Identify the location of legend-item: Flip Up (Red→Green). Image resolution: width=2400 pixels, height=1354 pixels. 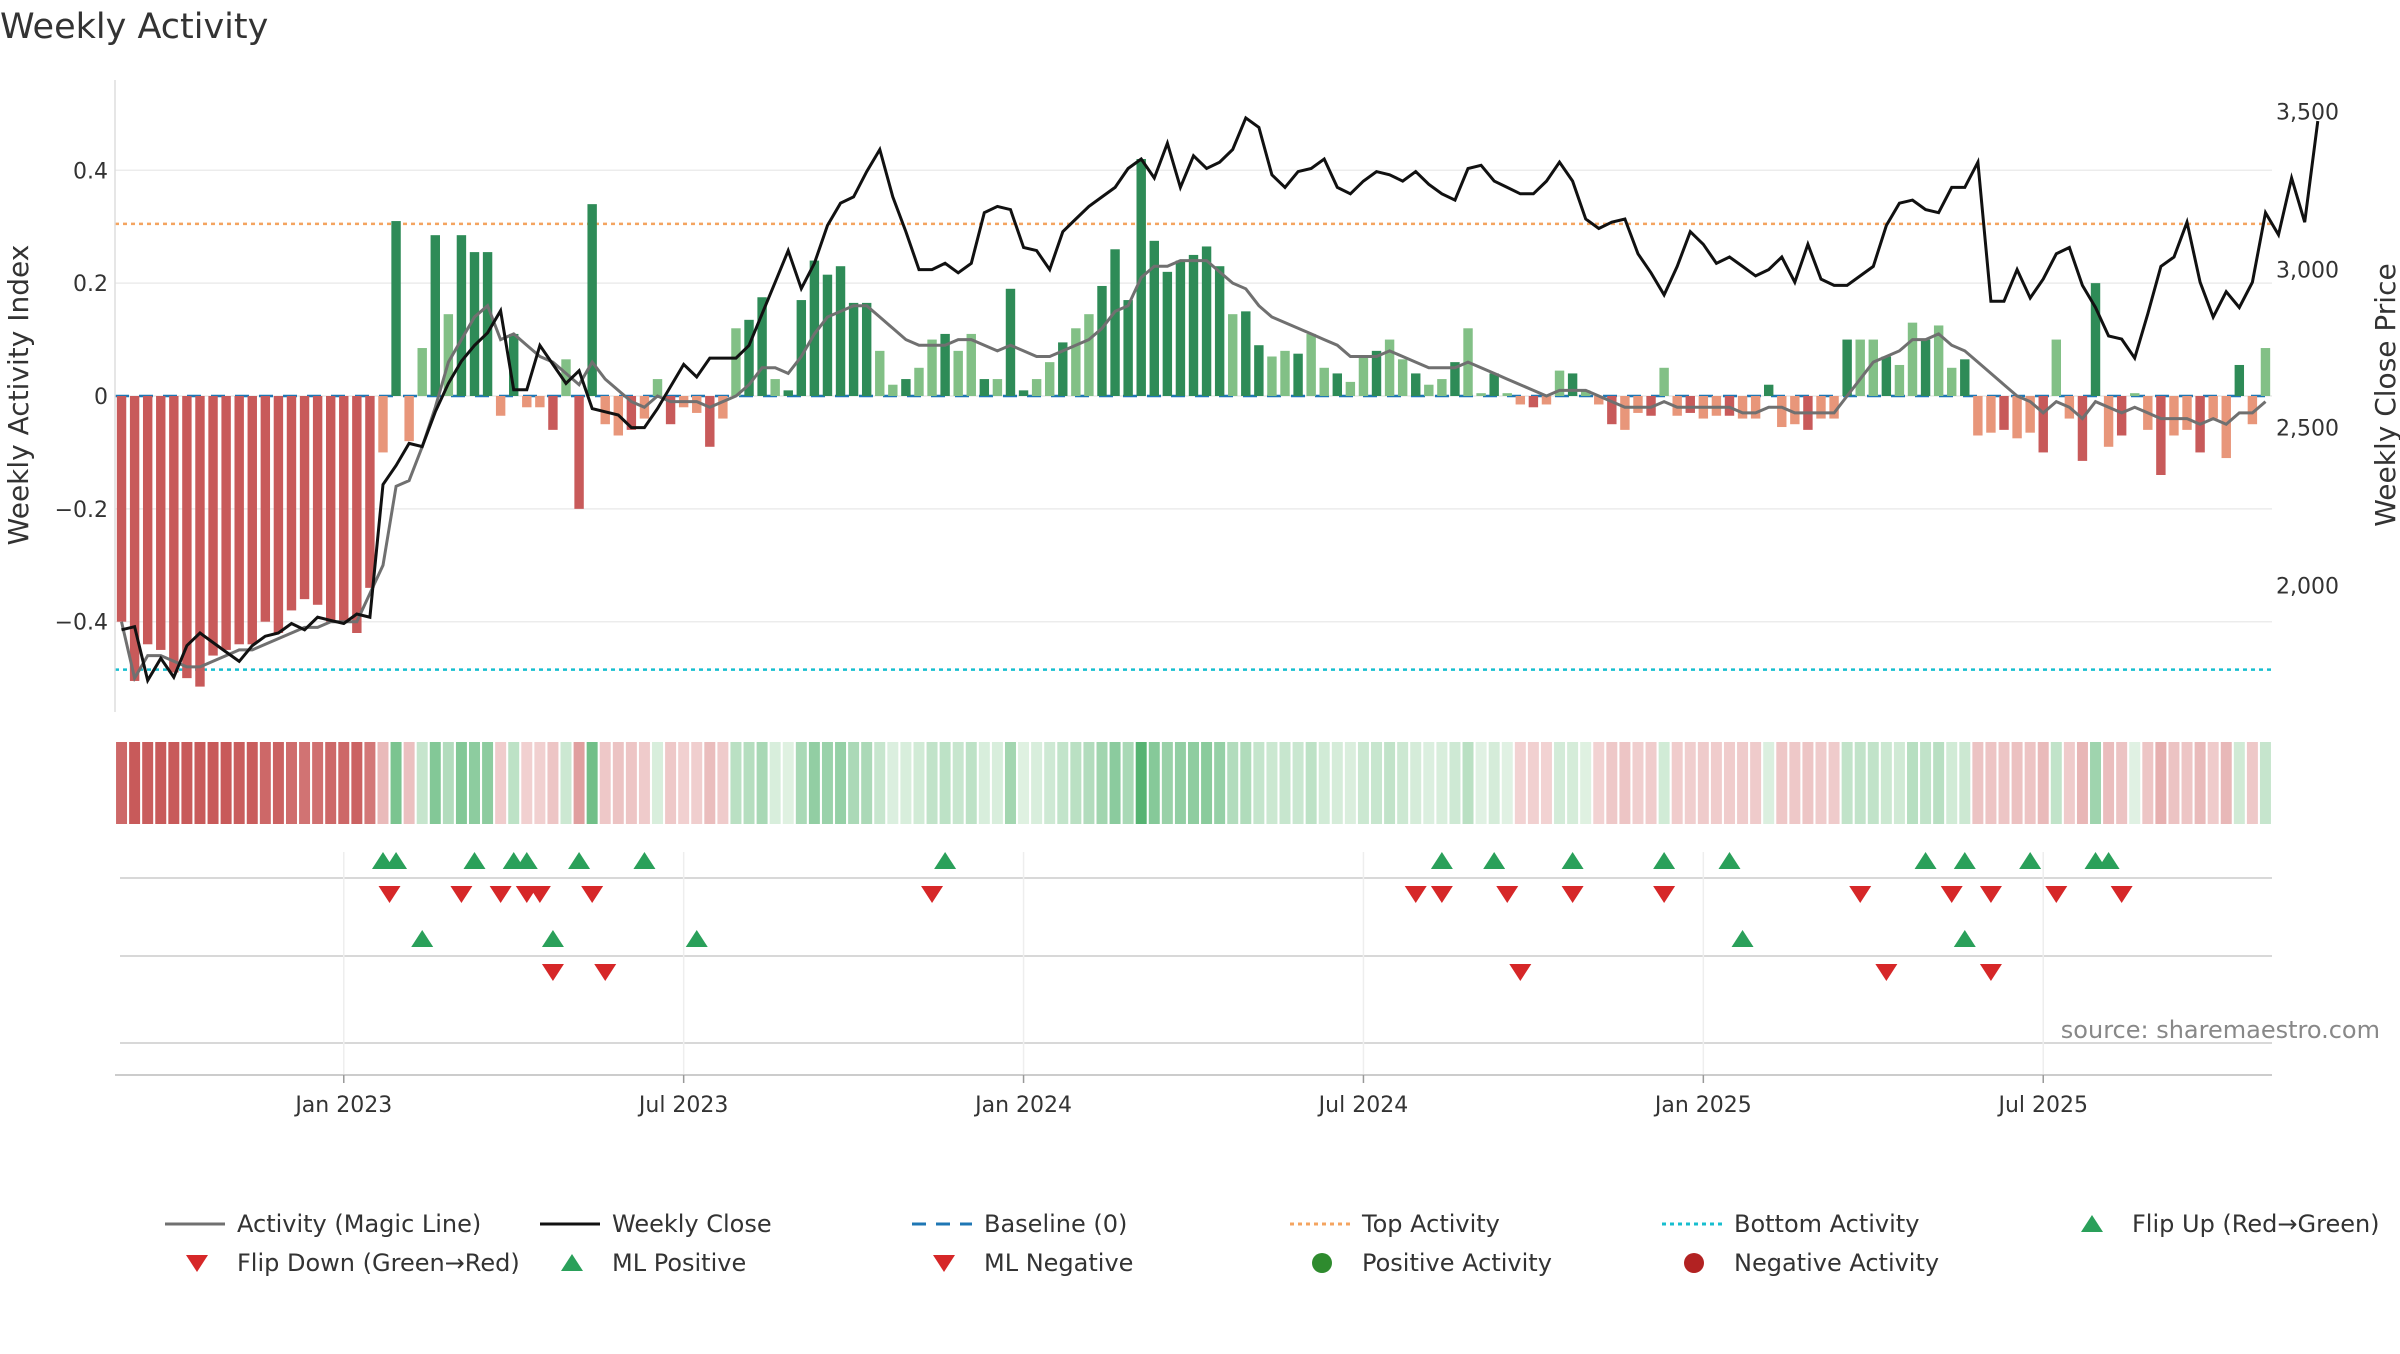
(2230, 1224).